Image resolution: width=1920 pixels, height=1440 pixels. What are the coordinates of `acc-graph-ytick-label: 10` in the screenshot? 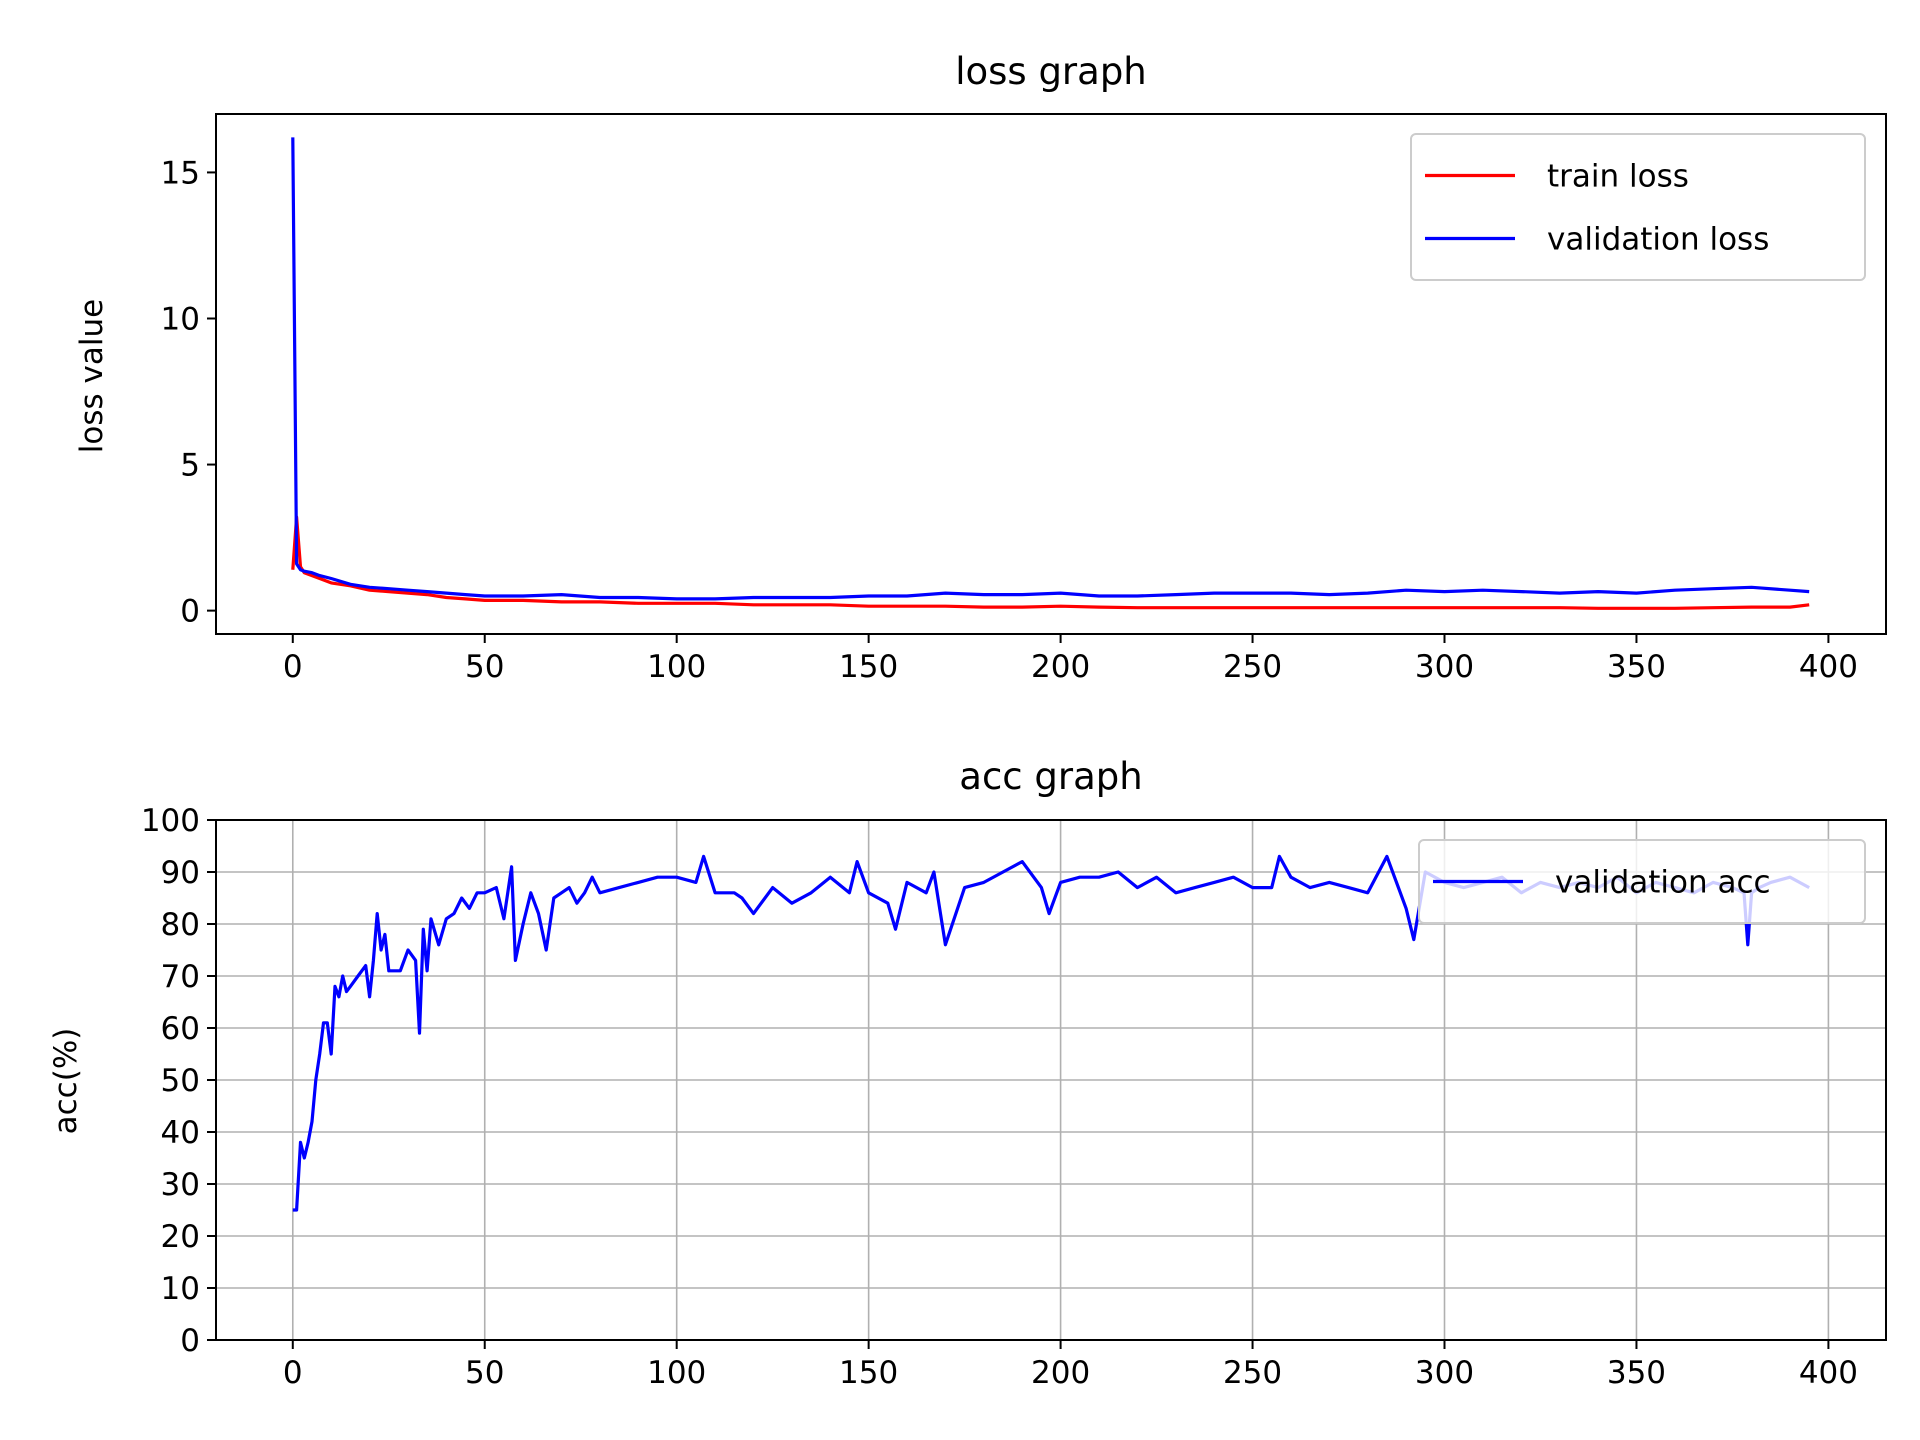 It's located at (180, 1289).